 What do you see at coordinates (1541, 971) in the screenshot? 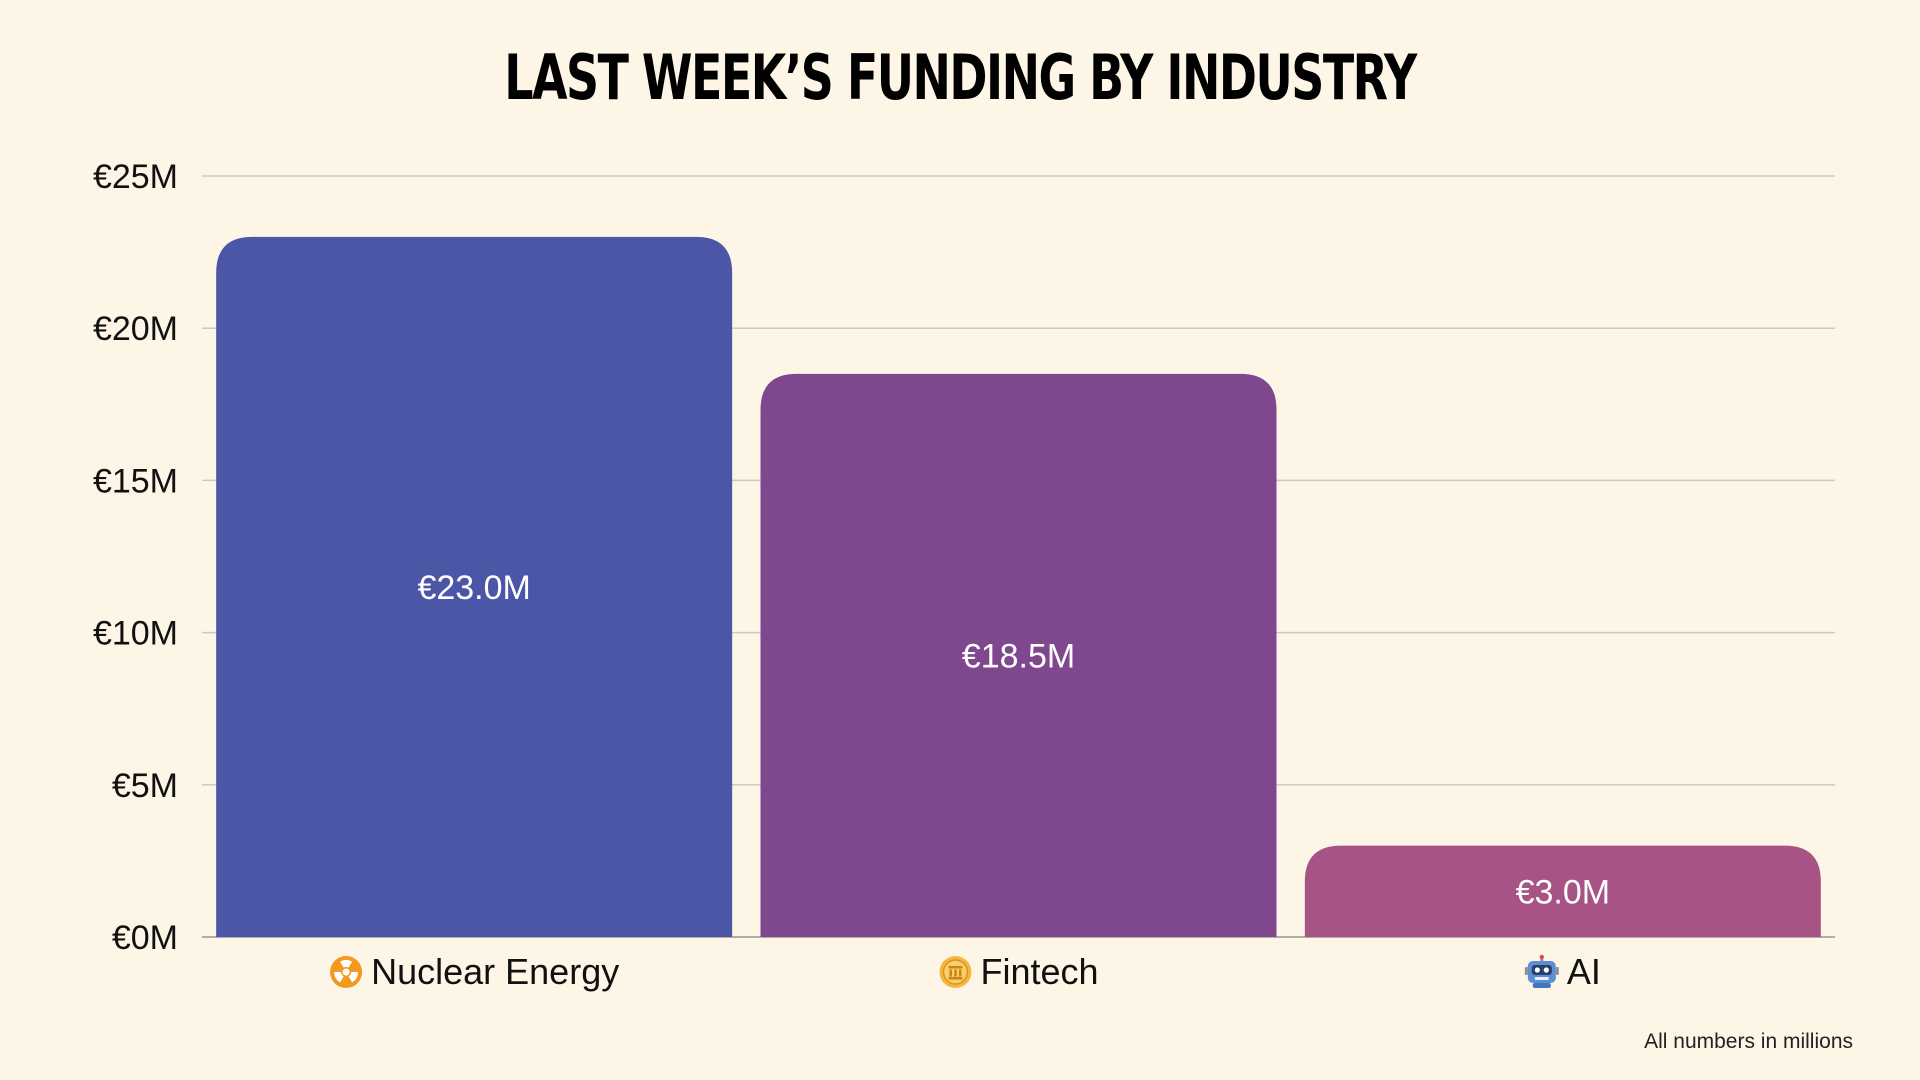
I see `robot-icon` at bounding box center [1541, 971].